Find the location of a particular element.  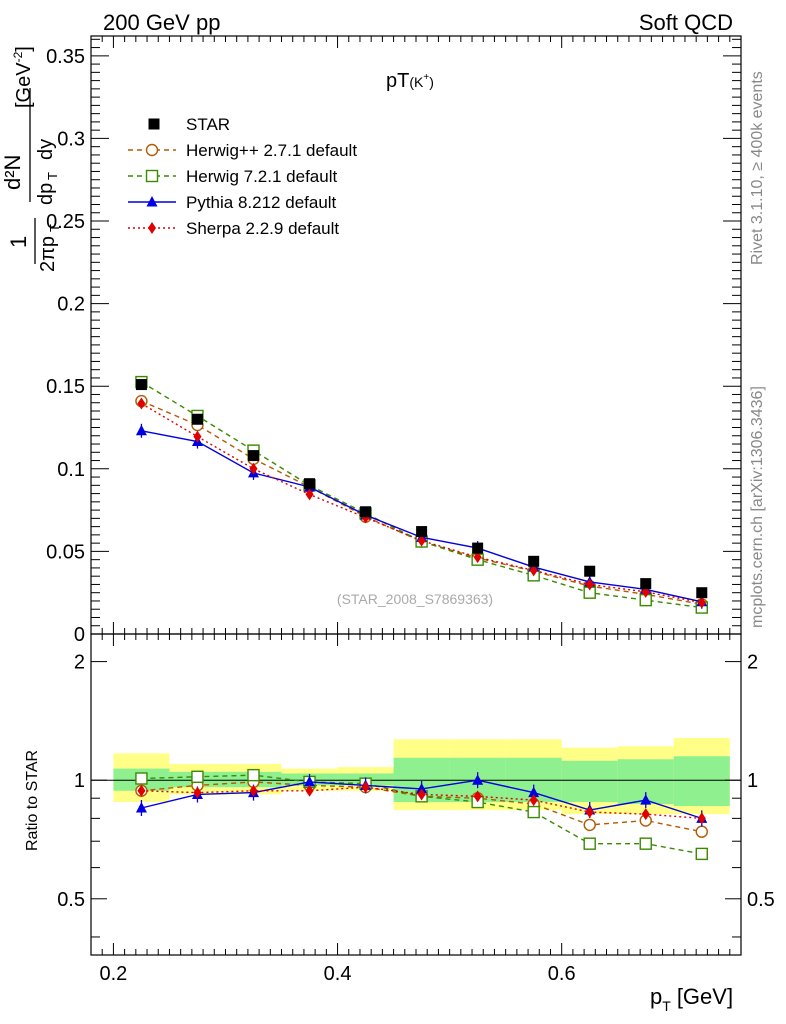

y-axis-label: 1 2πp T d²N dp T dy [GeV-2] is located at coordinates (31, 159).